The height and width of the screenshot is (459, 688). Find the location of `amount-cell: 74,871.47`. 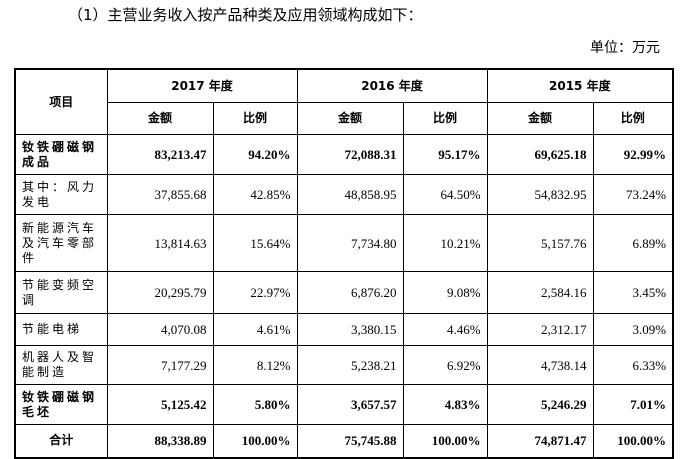

amount-cell: 74,871.47 is located at coordinates (540, 441).